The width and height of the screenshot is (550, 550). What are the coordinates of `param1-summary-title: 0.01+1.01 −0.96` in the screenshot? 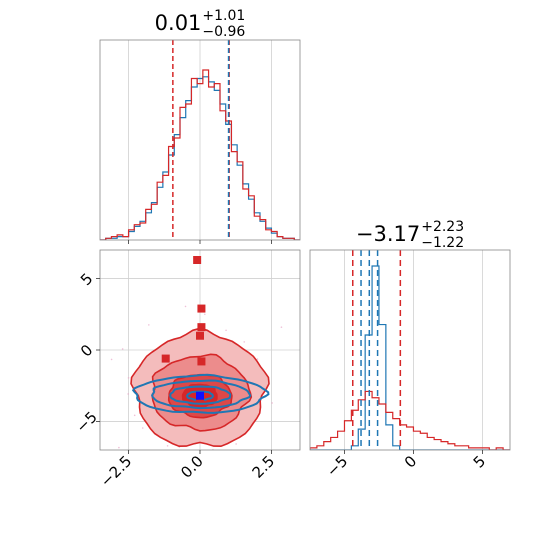 It's located at (200, 24).